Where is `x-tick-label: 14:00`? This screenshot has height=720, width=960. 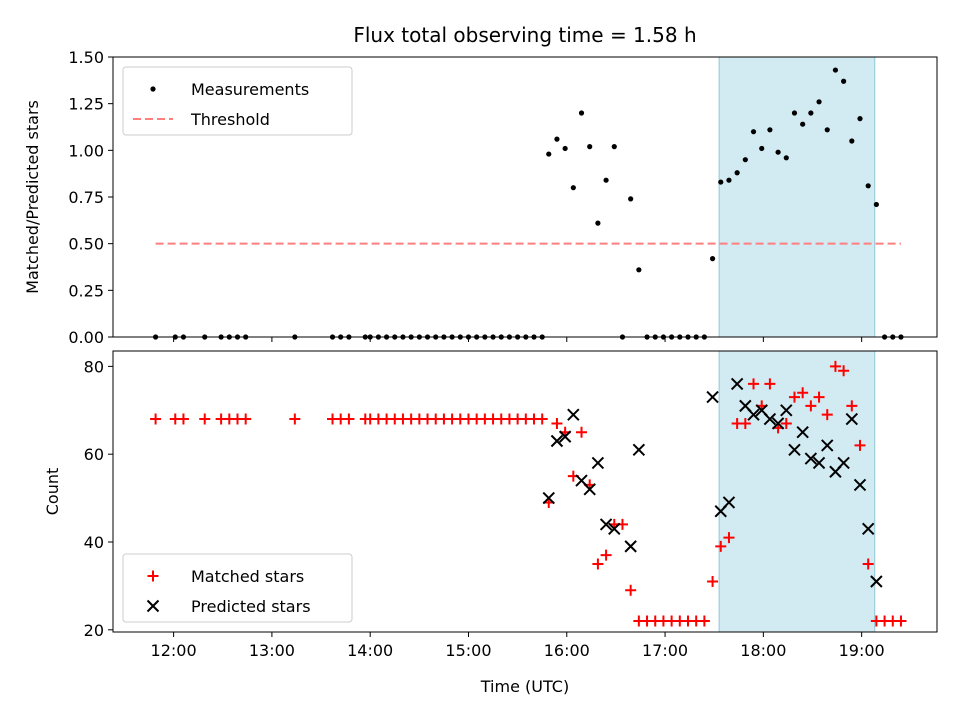 x-tick-label: 14:00 is located at coordinates (370, 650).